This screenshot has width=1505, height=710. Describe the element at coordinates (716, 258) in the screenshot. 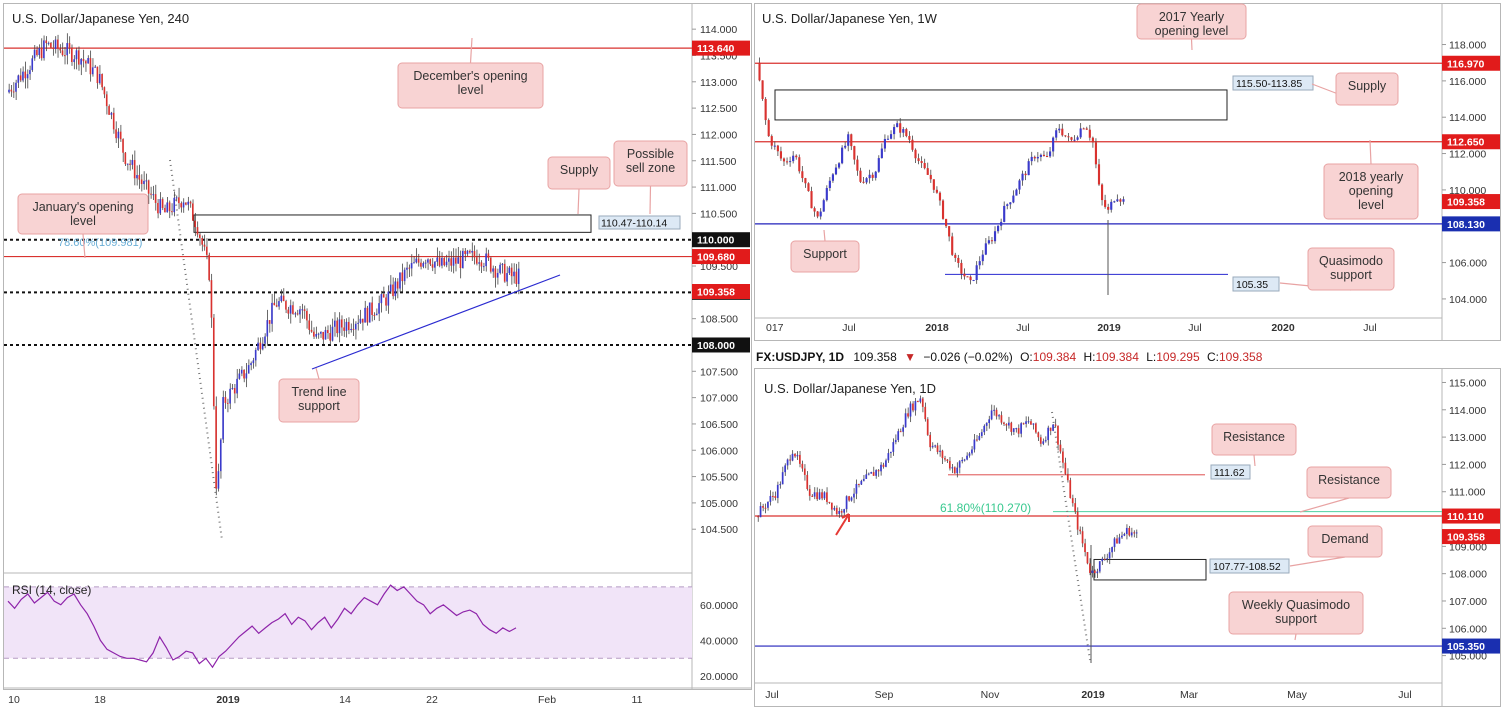

I see `h4-level-label: 109.680` at that location.